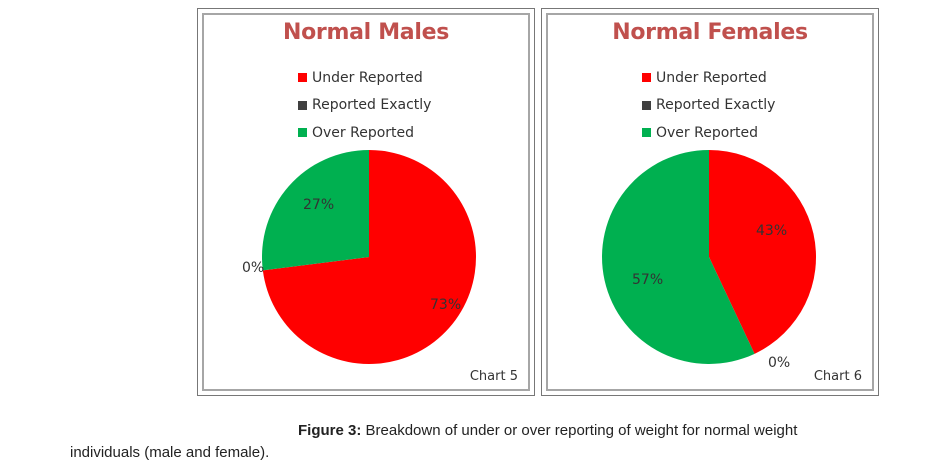 The image size is (925, 466). What do you see at coordinates (837, 376) in the screenshot?
I see `chart-number: Chart 6` at bounding box center [837, 376].